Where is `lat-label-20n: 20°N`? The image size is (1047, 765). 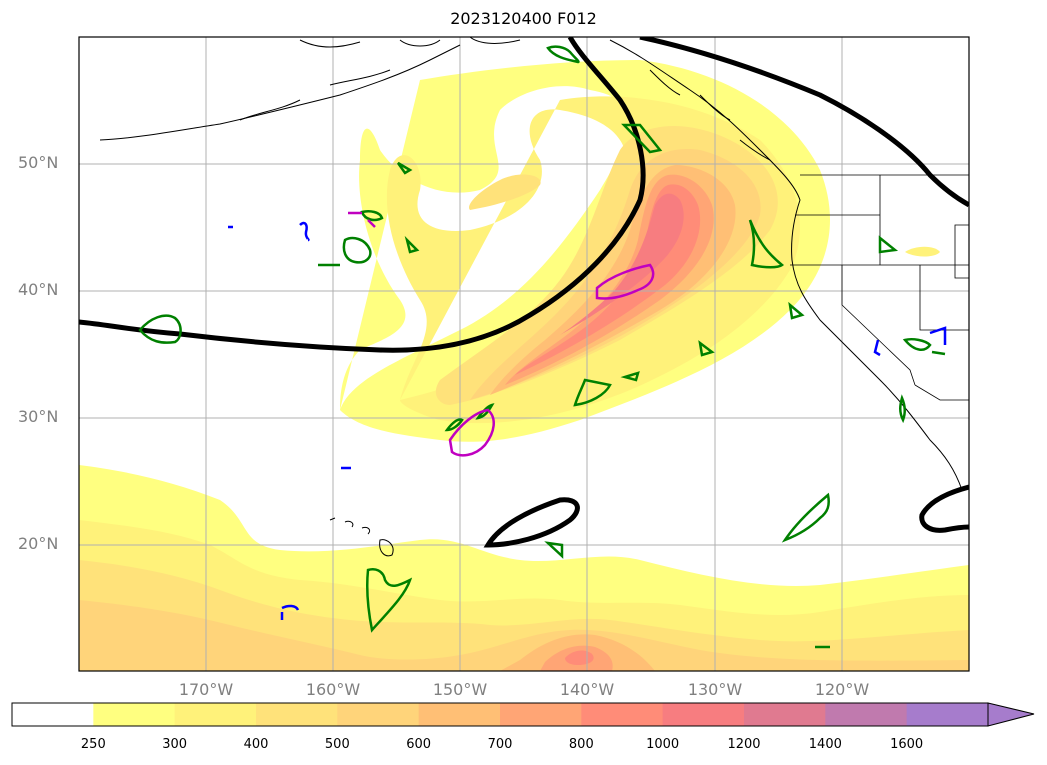 lat-label-20n: 20°N is located at coordinates (38, 543).